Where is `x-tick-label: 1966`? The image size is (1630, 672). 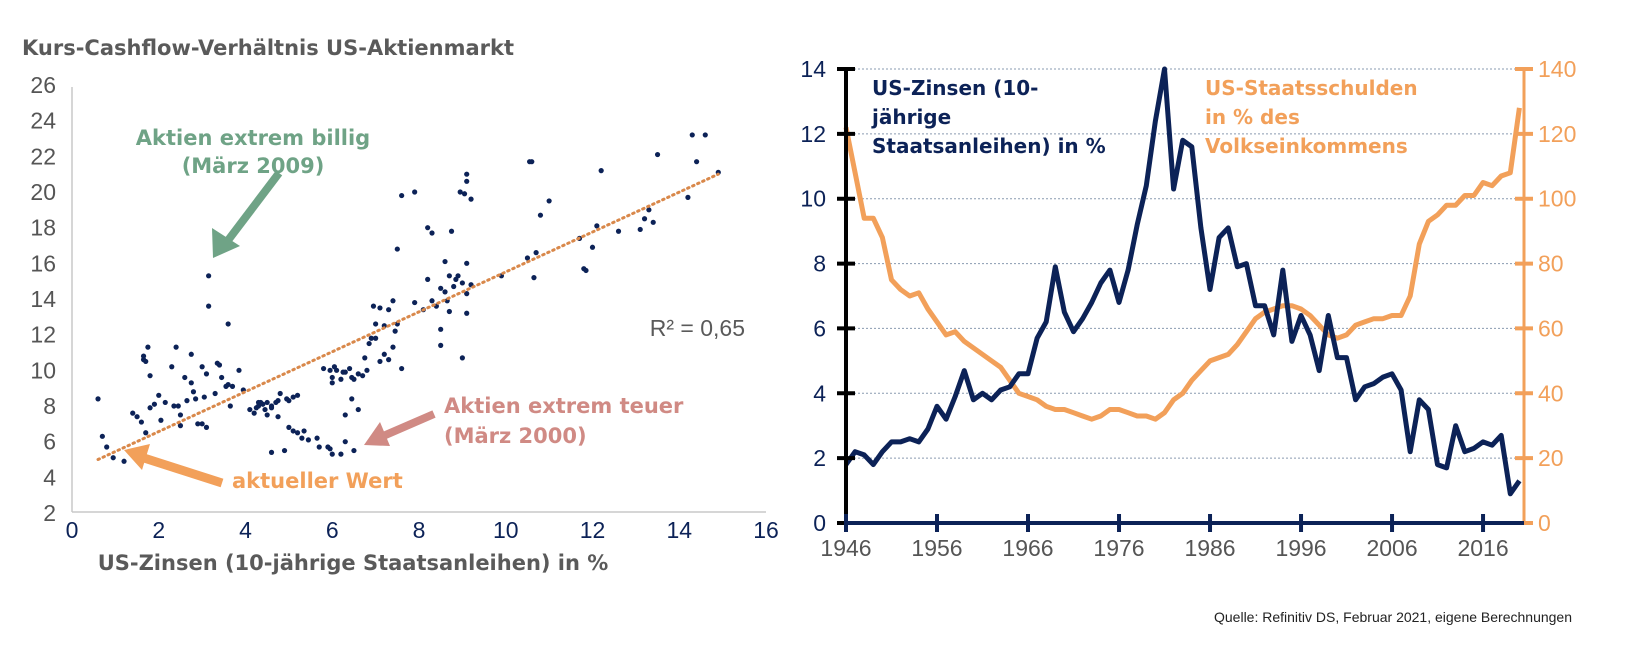
x-tick-label: 1966 is located at coordinates (1027, 548).